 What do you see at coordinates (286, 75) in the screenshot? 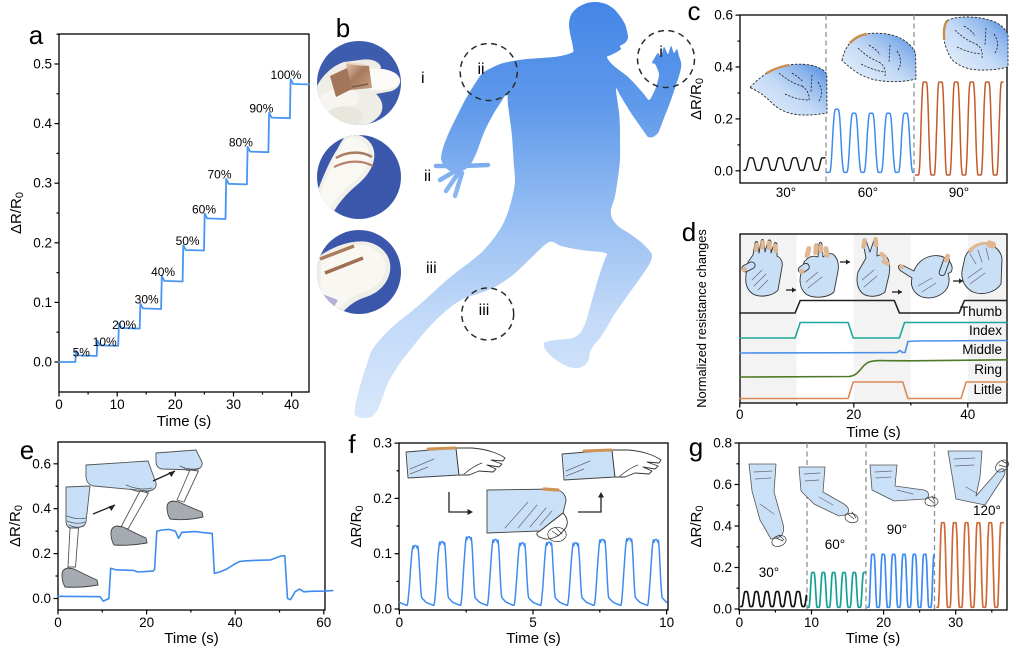
I see `svg-text: 100%` at bounding box center [286, 75].